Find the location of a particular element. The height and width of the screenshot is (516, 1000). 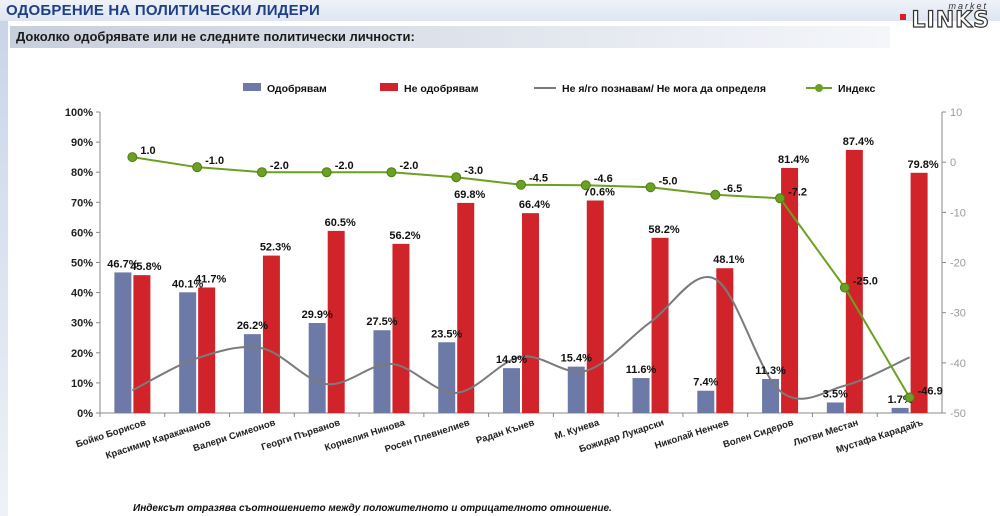

left-tick-label: 0% is located at coordinates (85, 414).